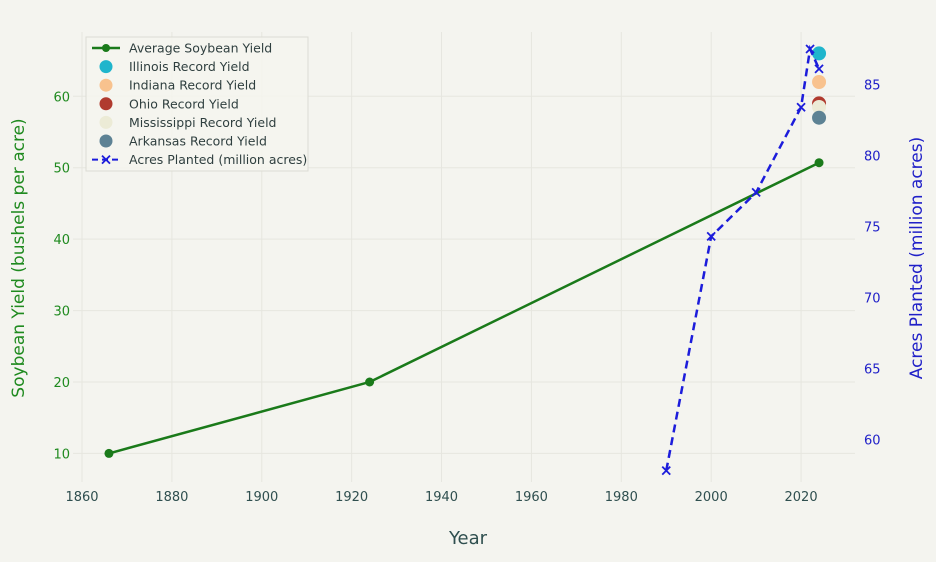 The image size is (936, 562). Describe the element at coordinates (203, 122) in the screenshot. I see `legend-label: Mississippi Record Yield` at that location.